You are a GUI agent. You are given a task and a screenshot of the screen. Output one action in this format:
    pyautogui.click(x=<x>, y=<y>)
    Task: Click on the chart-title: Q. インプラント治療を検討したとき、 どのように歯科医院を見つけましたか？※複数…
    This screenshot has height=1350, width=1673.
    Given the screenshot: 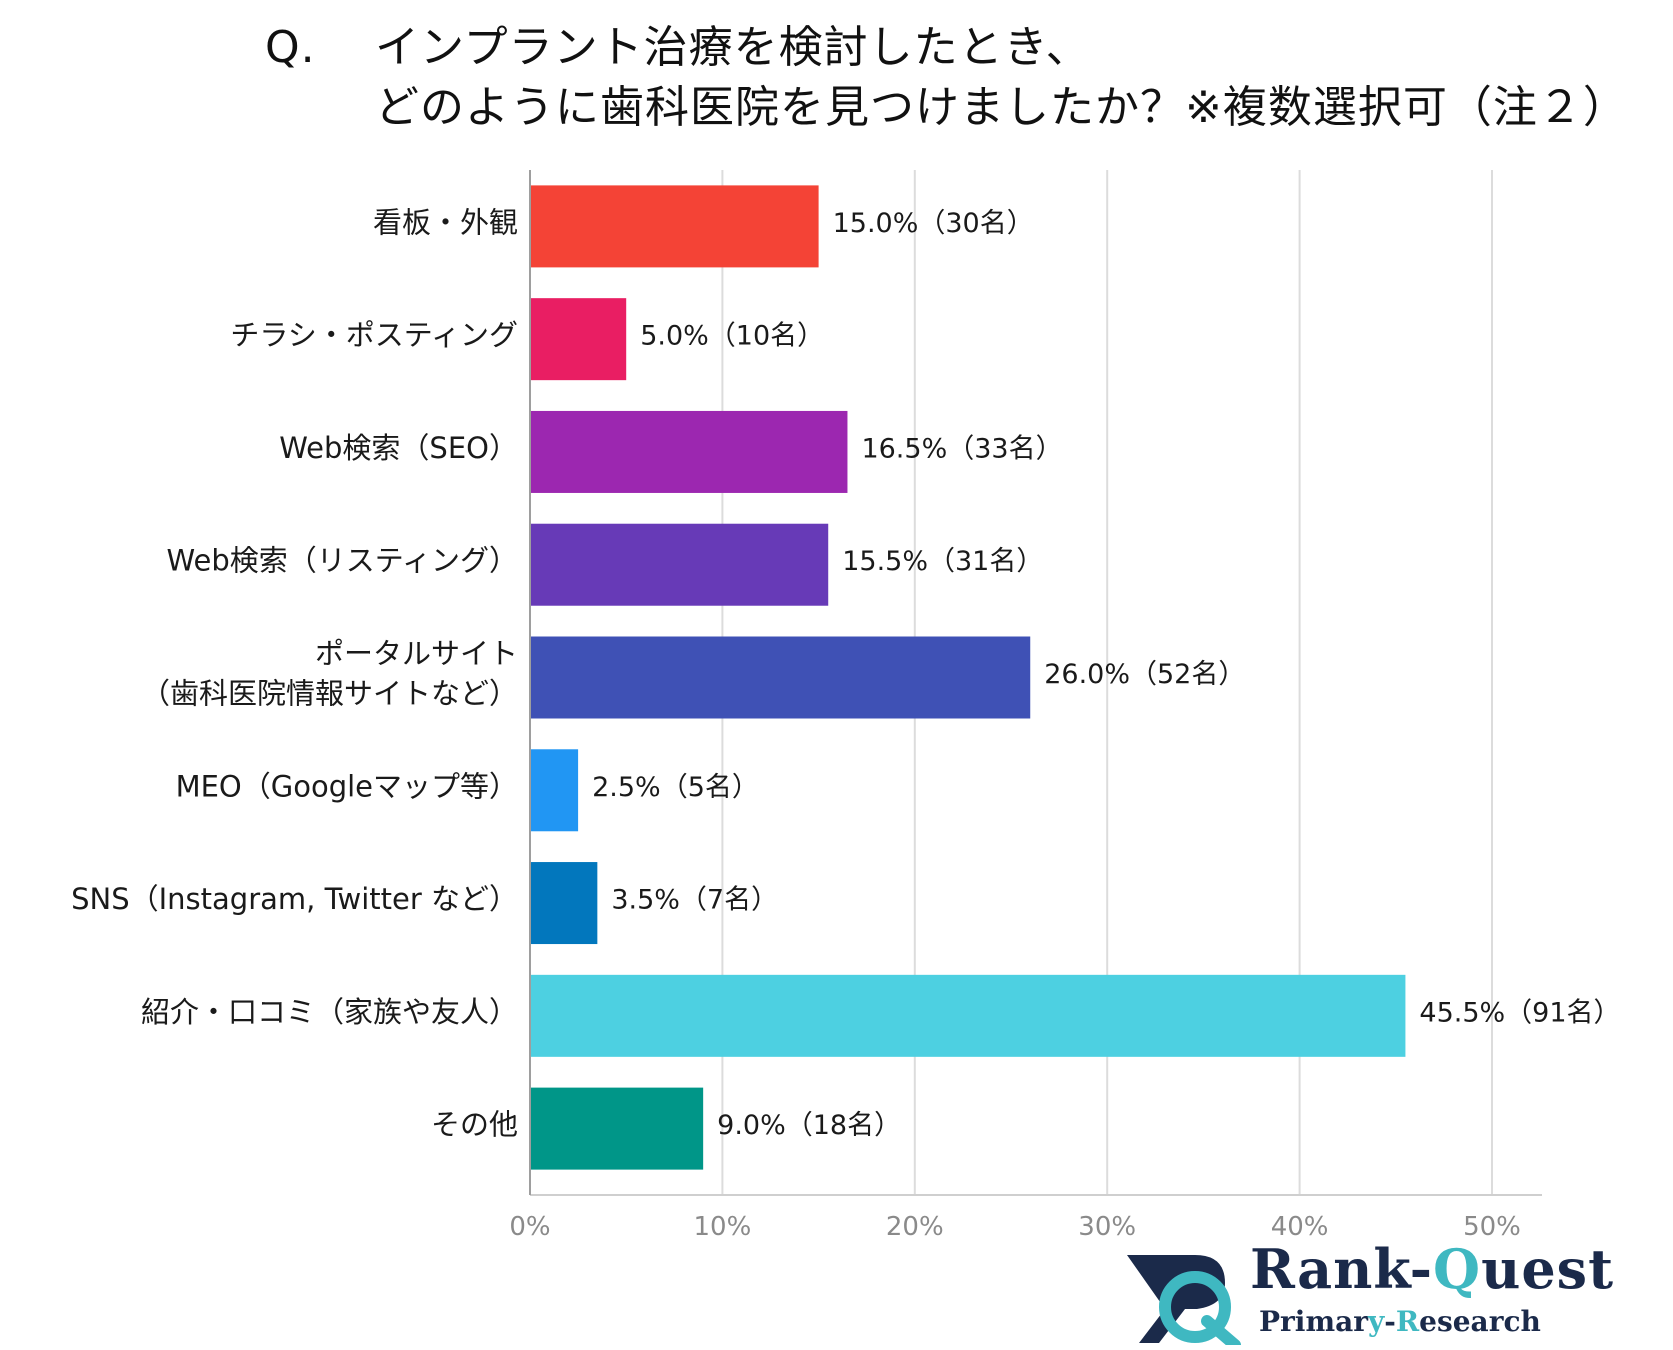 What is the action you would take?
    pyautogui.click(x=965, y=78)
    